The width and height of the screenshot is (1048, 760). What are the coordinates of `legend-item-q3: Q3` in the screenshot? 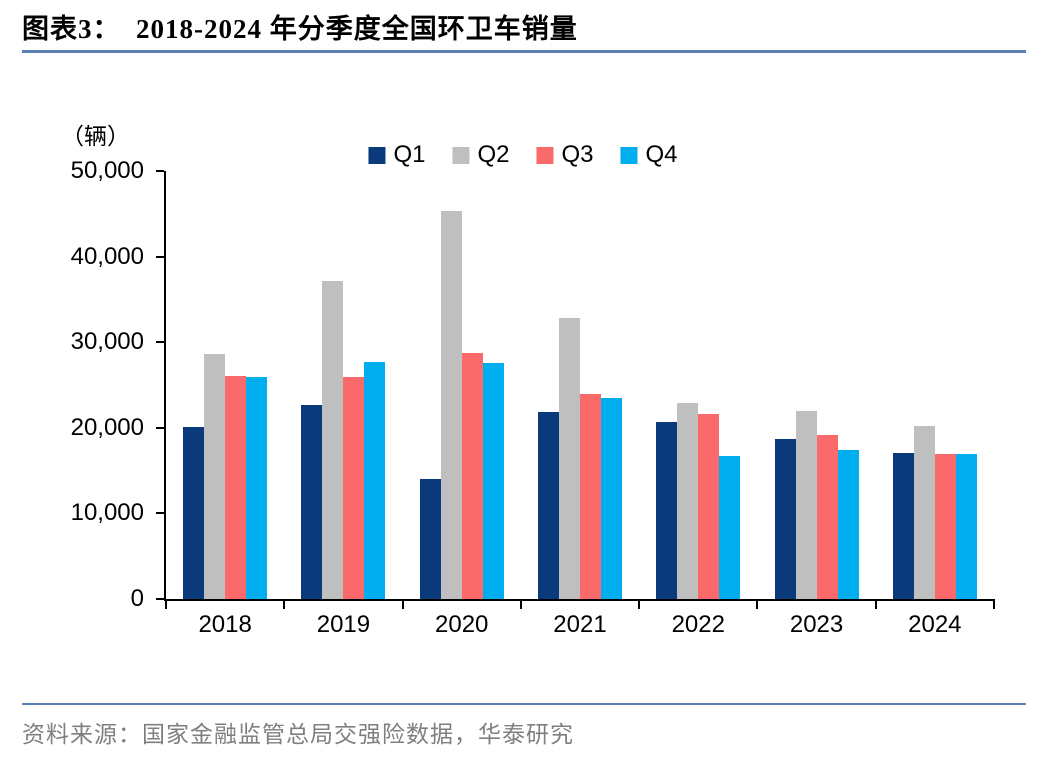 It's located at (565, 155).